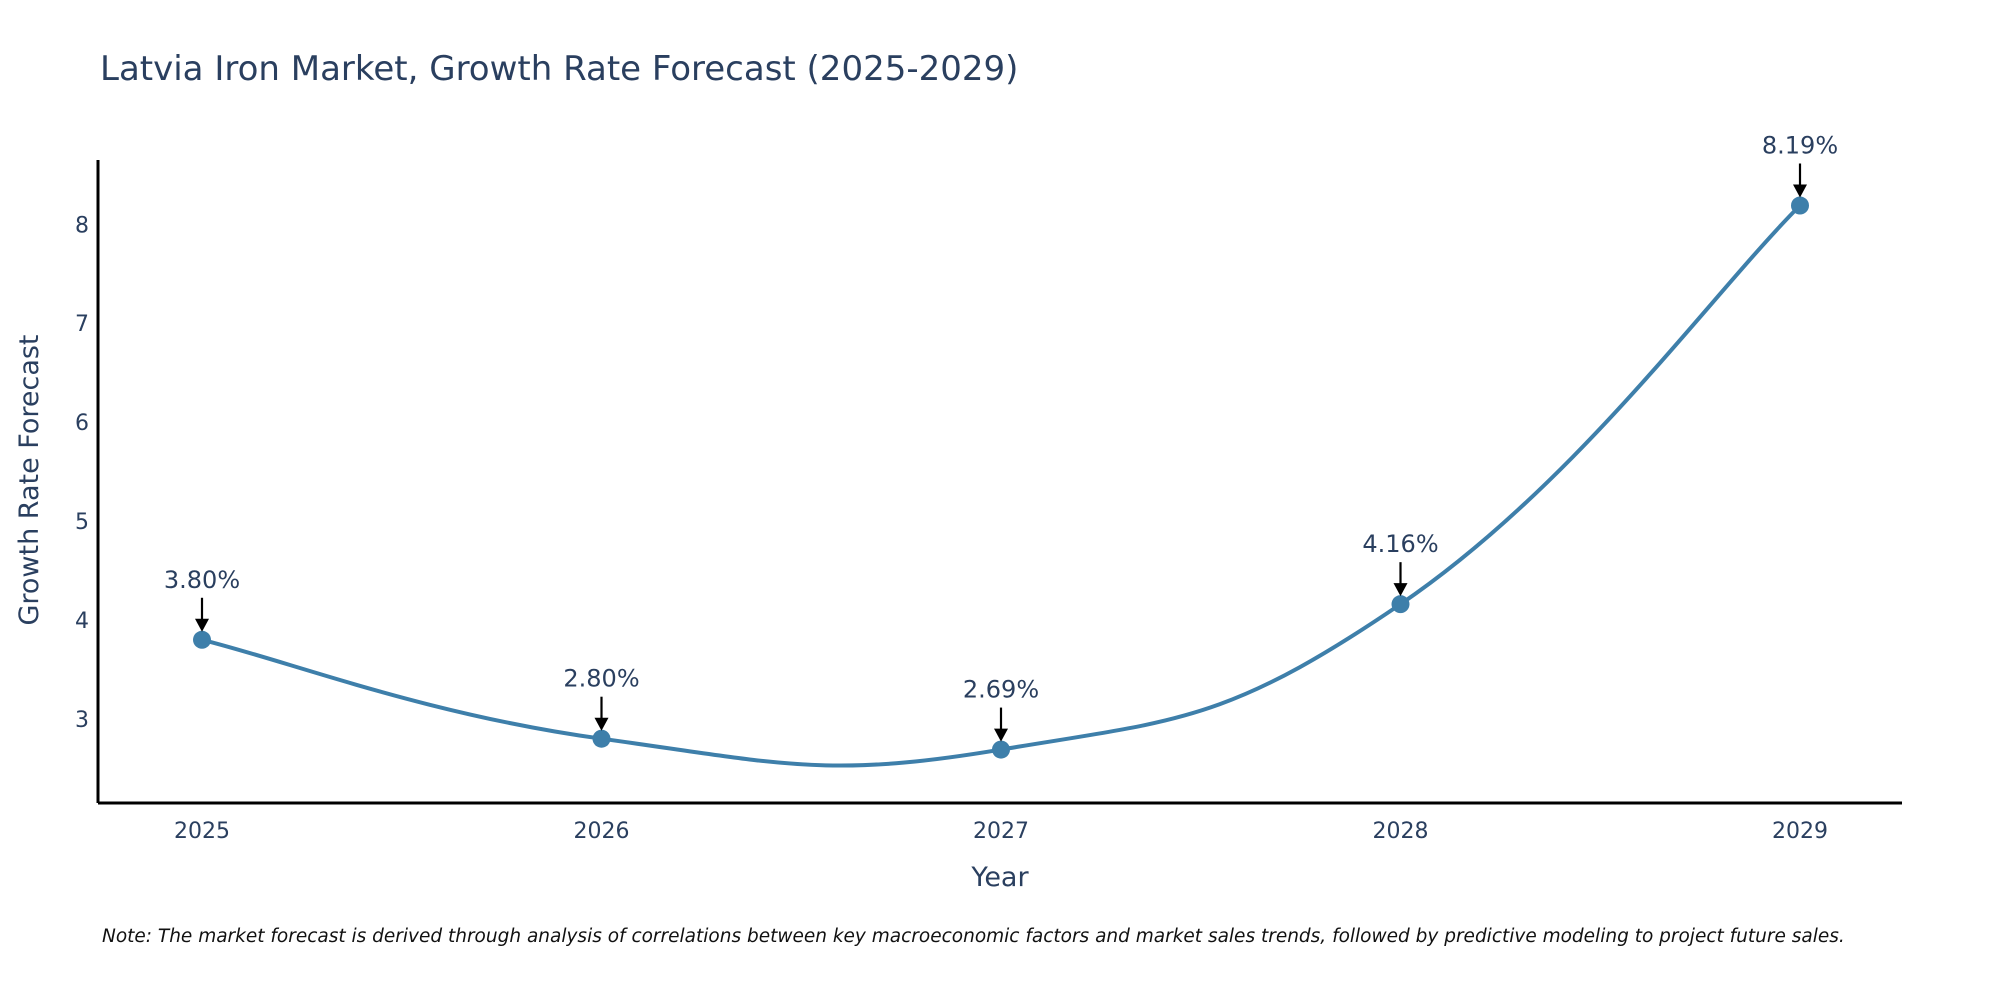  I want to click on data-point-2025, so click(202, 639).